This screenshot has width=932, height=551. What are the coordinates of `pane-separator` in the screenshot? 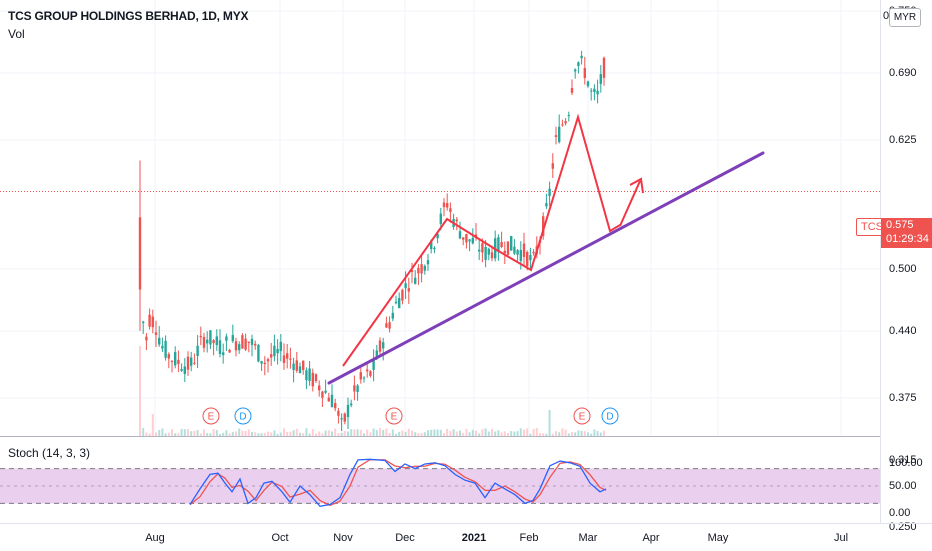 It's located at (440, 436).